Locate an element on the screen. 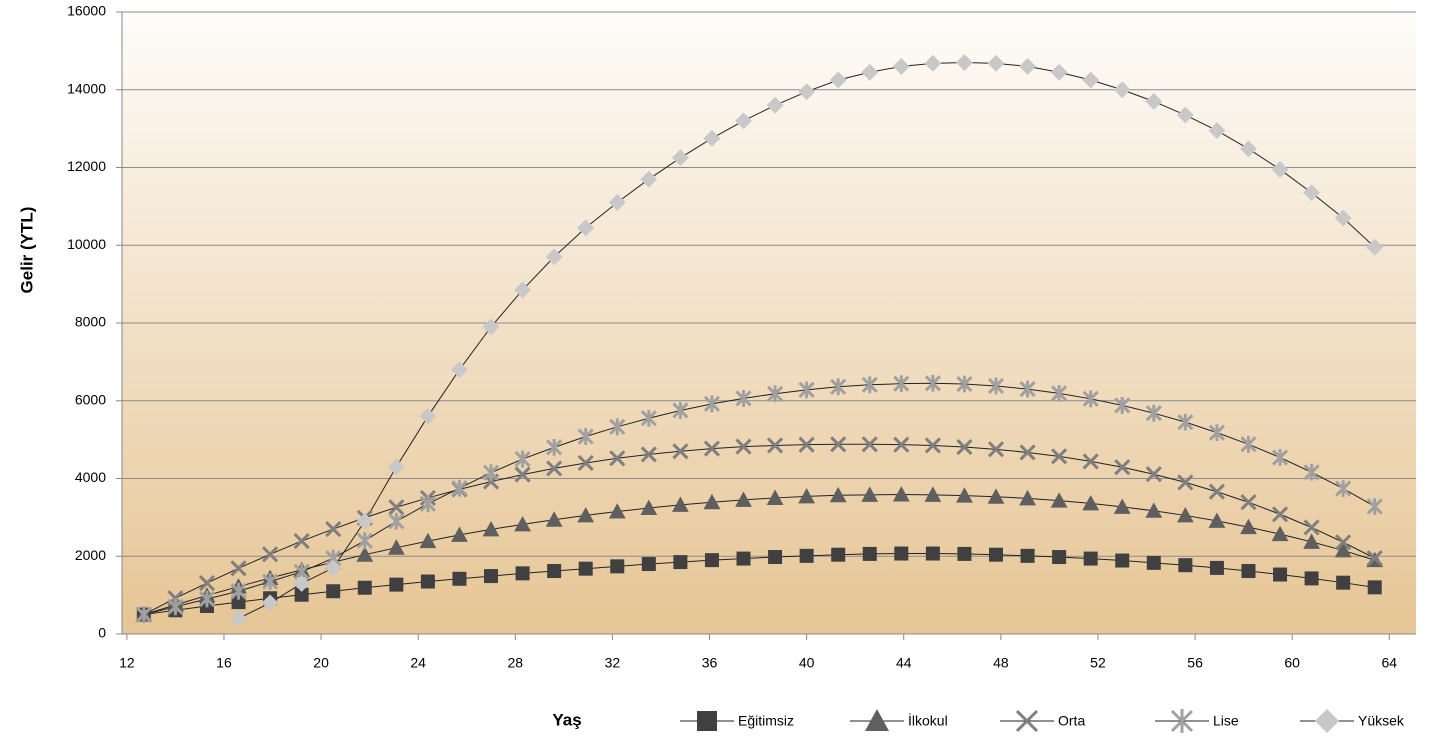  x-tick-label: 52 is located at coordinates (1098, 663).